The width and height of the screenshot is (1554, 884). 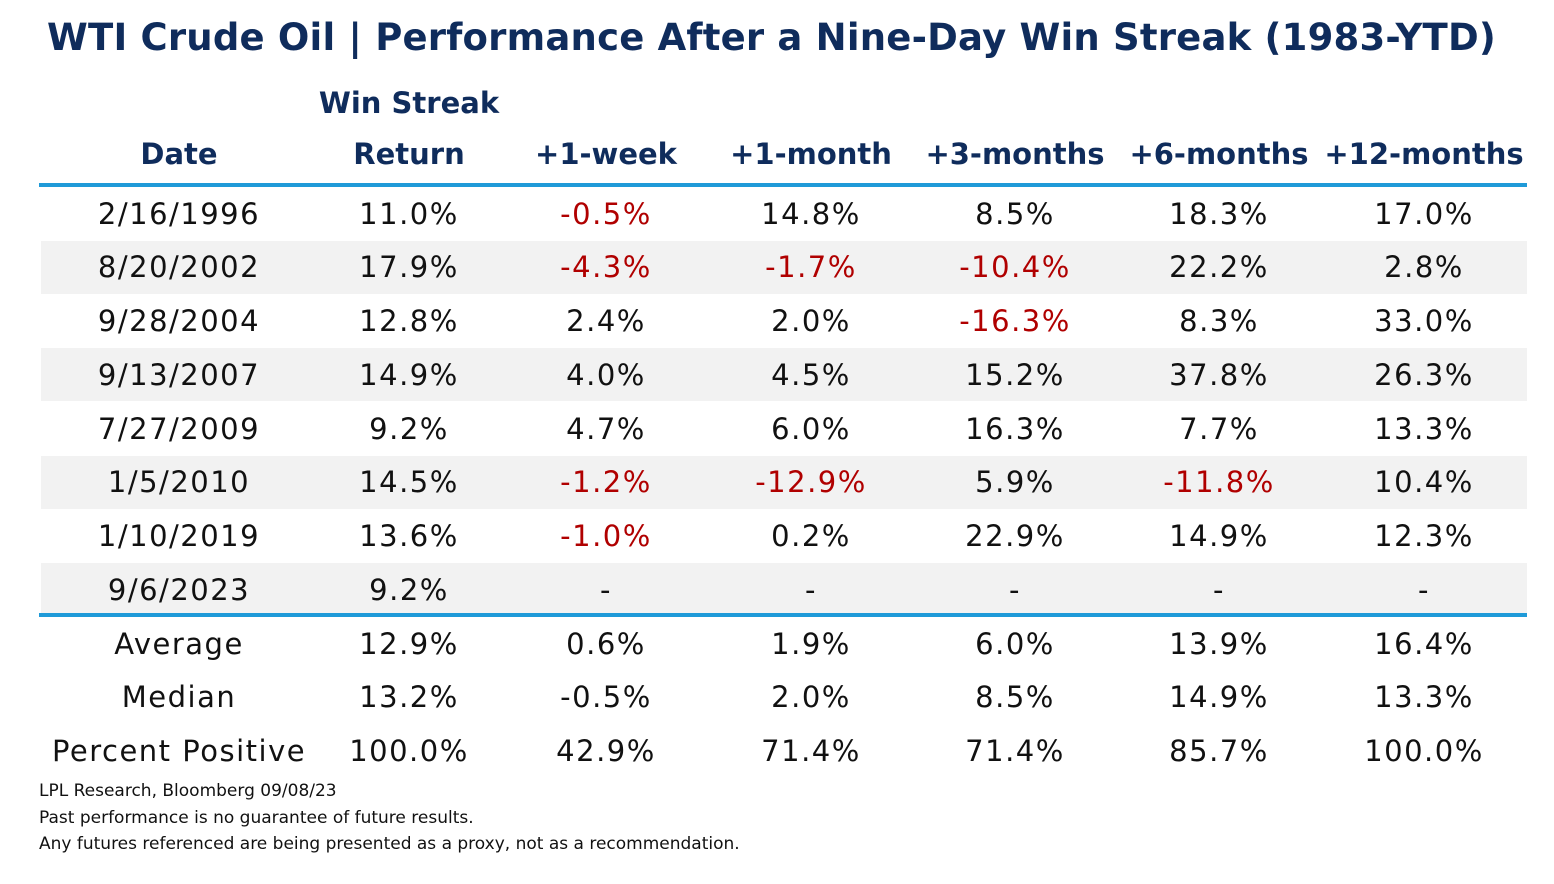 What do you see at coordinates (179, 589) in the screenshot?
I see `row-label-cell: 9/6/2023` at bounding box center [179, 589].